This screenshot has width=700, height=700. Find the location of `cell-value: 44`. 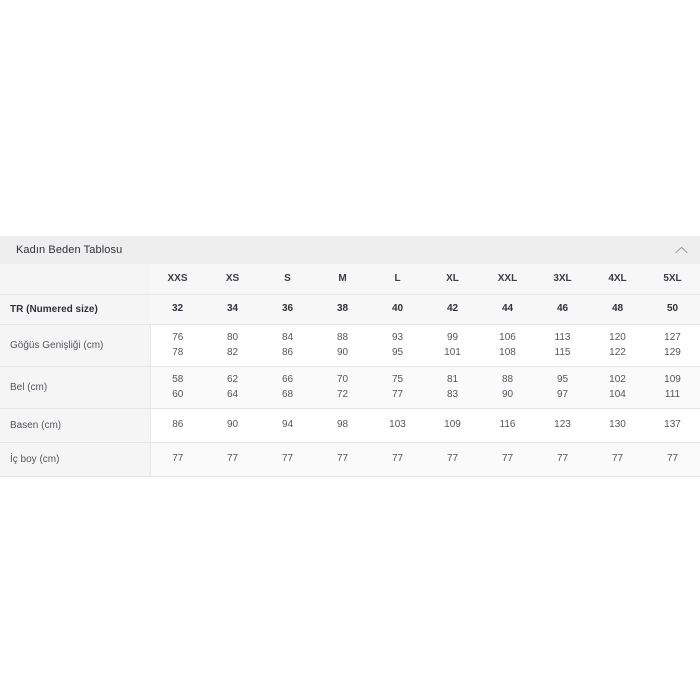

cell-value: 44 is located at coordinates (507, 309).